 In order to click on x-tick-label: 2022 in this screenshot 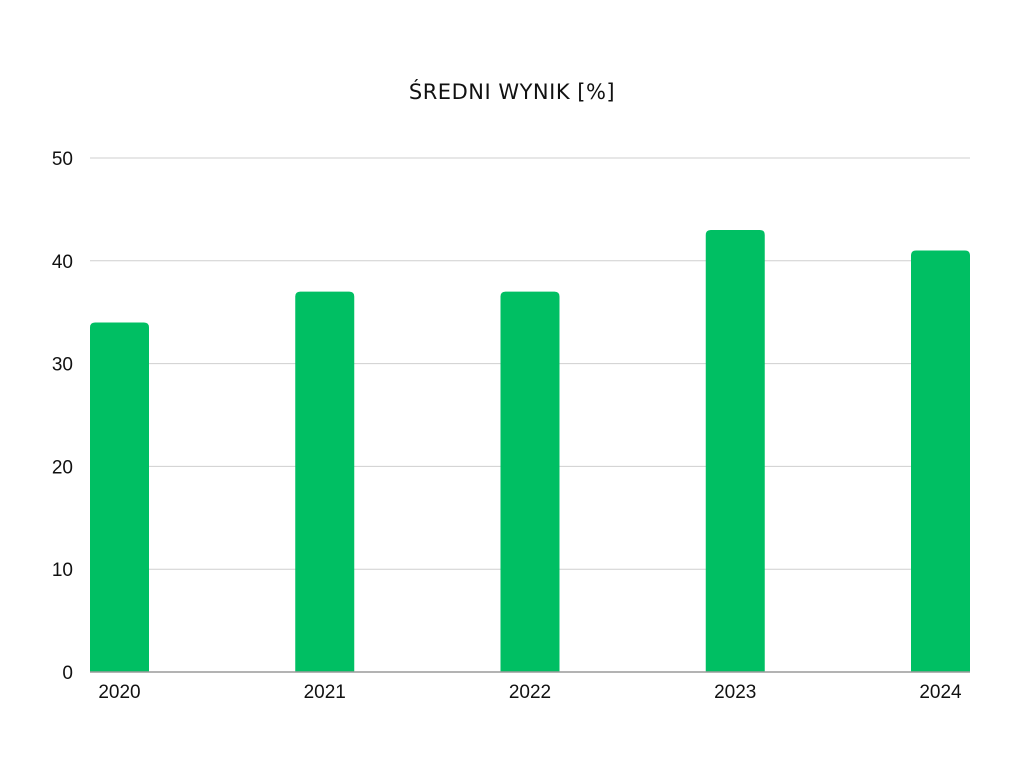, I will do `click(530, 692)`.